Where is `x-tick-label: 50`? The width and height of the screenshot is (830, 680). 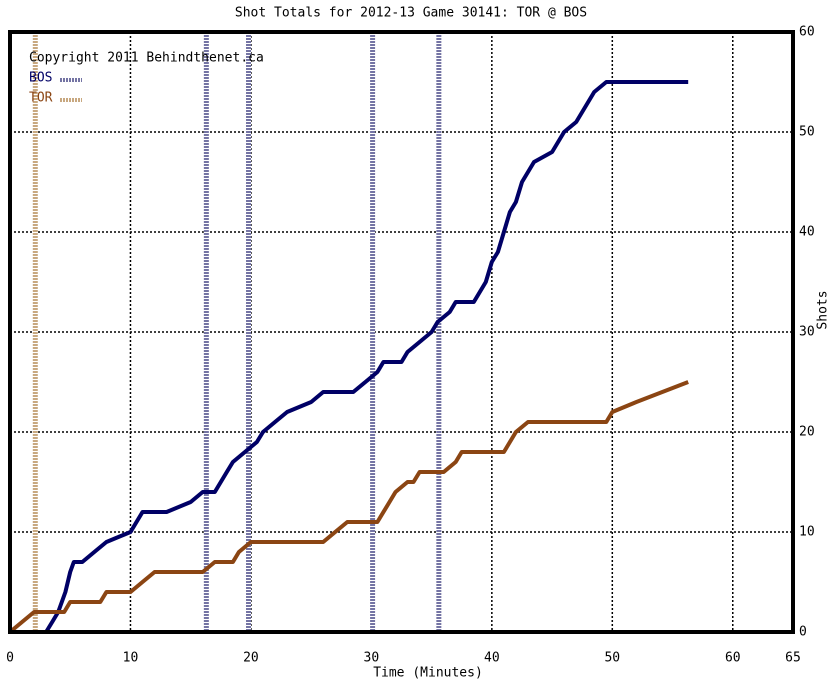 x-tick-label: 50 is located at coordinates (612, 658).